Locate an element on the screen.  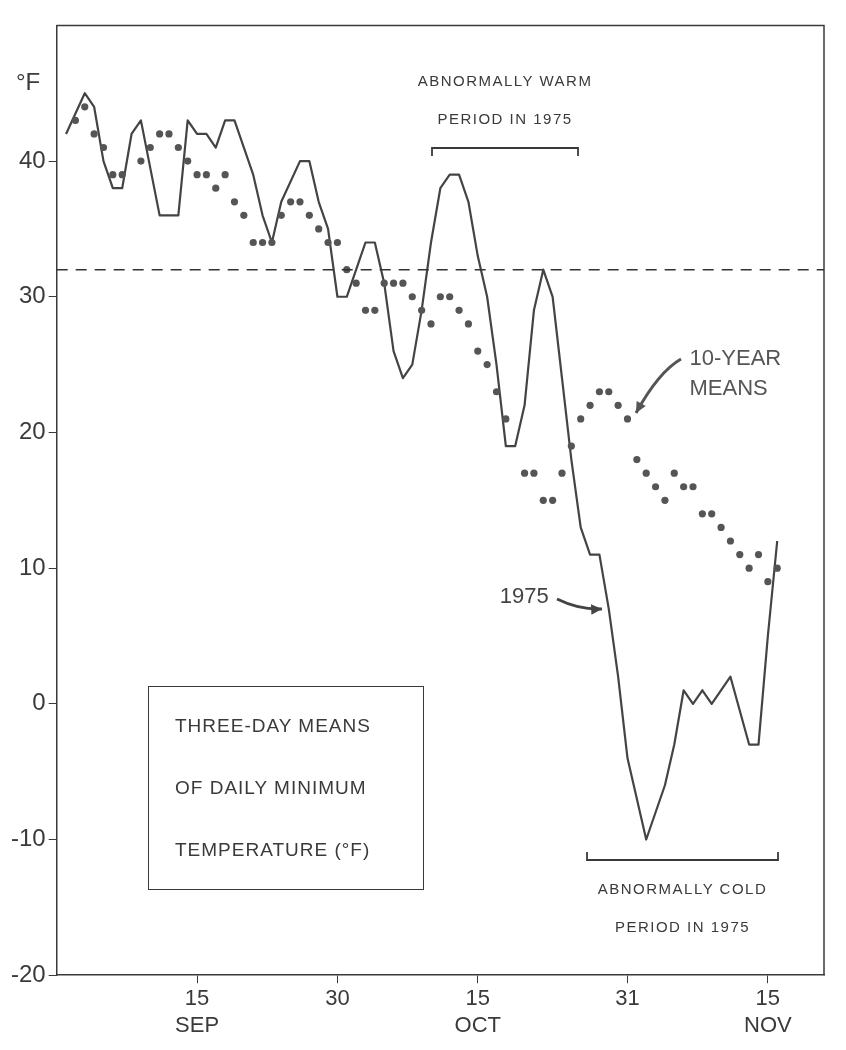
text: ABNORMALLY WARM PERIOD IN 1975 is located at coordinates (505, 100).